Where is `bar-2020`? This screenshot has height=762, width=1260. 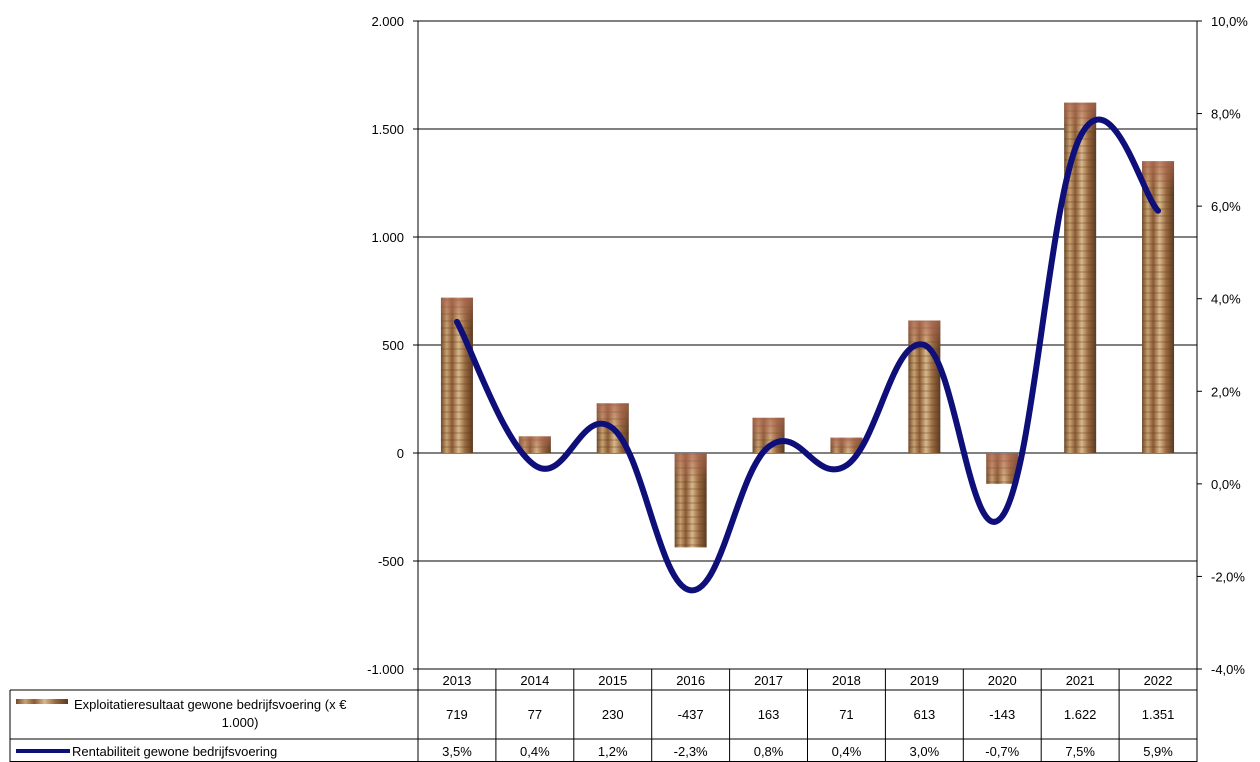
bar-2020 is located at coordinates (1002, 468).